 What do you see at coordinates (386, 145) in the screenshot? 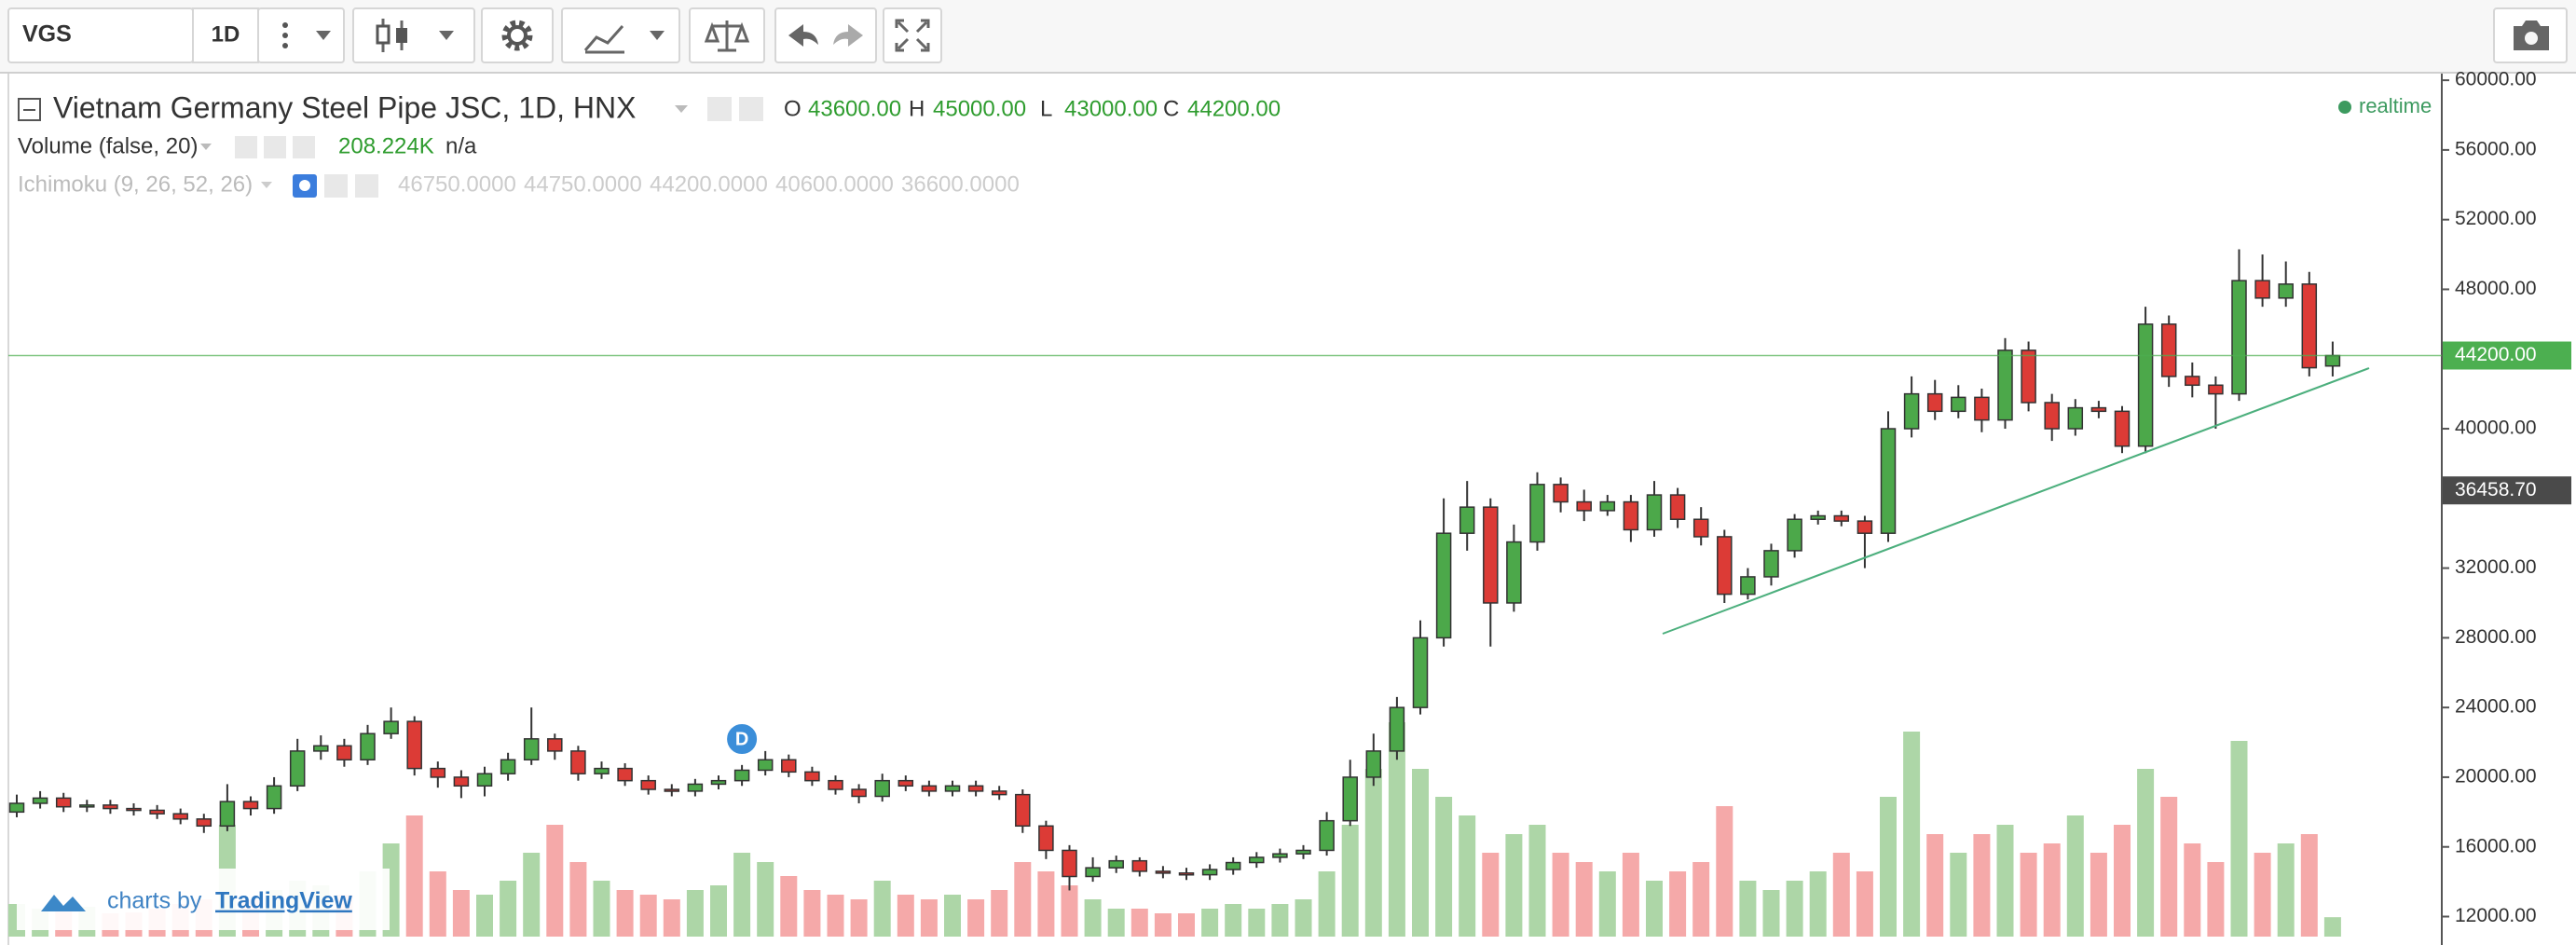
I see `volume-value: 208.224K` at bounding box center [386, 145].